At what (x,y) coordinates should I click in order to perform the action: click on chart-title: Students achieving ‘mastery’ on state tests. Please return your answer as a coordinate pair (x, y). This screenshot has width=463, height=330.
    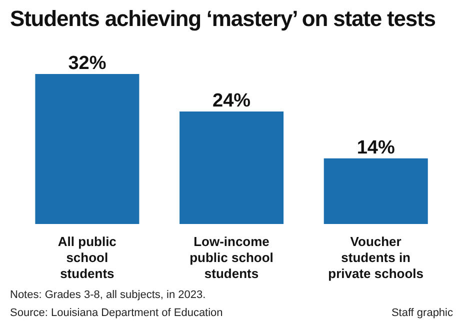
    Looking at the image, I should click on (223, 19).